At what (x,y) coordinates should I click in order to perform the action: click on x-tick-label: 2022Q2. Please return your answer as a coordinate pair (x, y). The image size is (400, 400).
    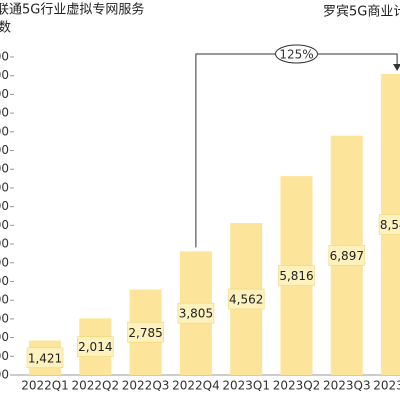
    Looking at the image, I should click on (95, 386).